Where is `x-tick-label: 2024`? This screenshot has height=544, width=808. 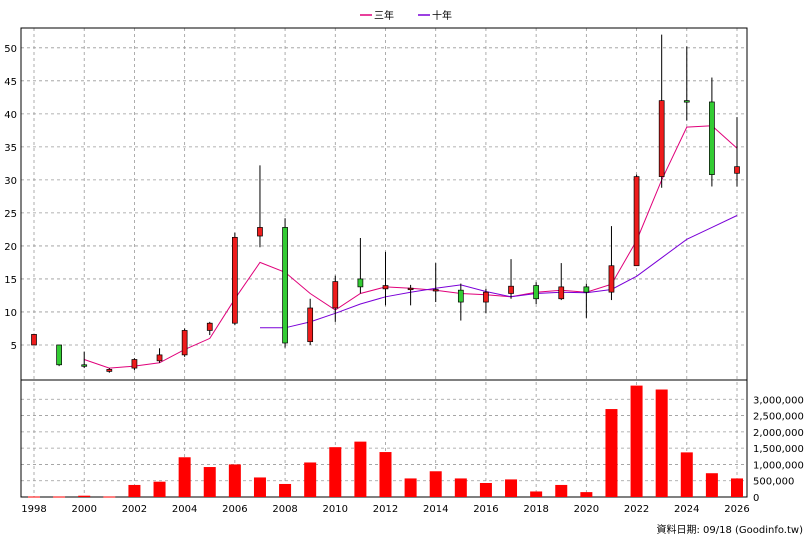 x-tick-label: 2024 is located at coordinates (686, 509).